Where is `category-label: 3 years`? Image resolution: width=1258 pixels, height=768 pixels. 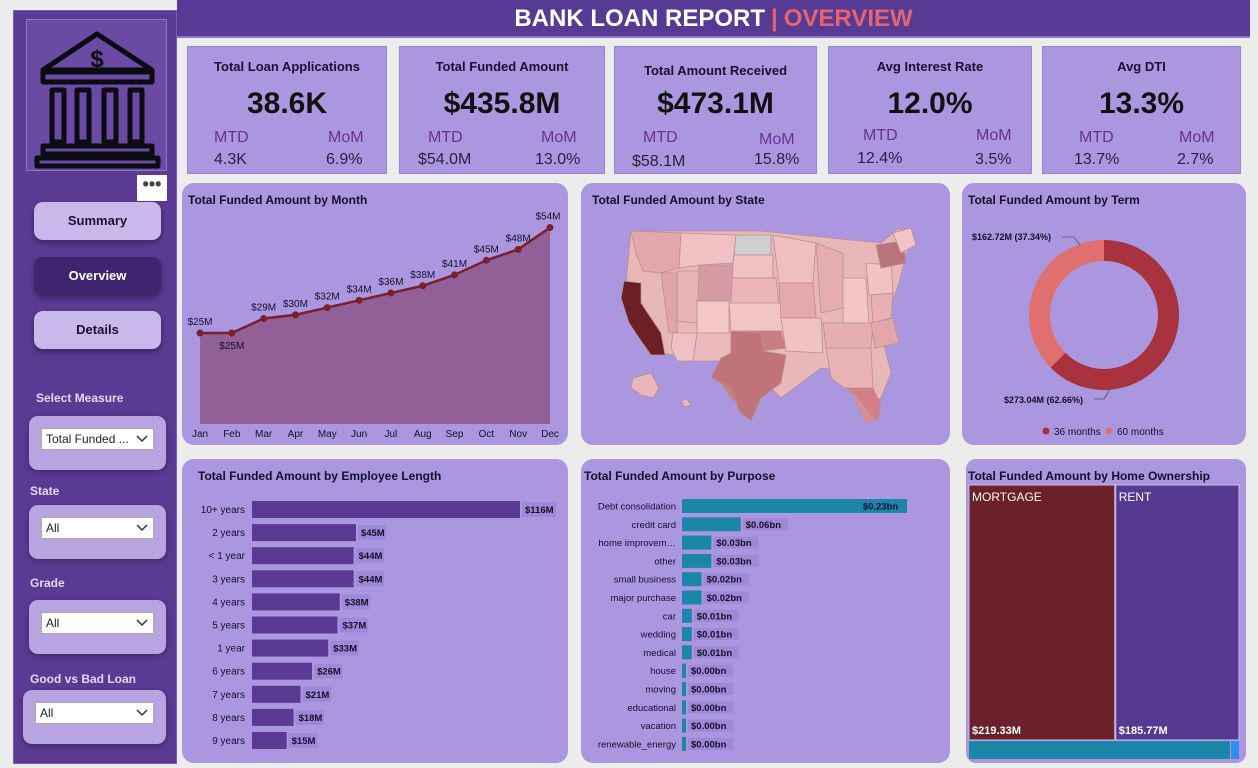 category-label: 3 years is located at coordinates (228, 579).